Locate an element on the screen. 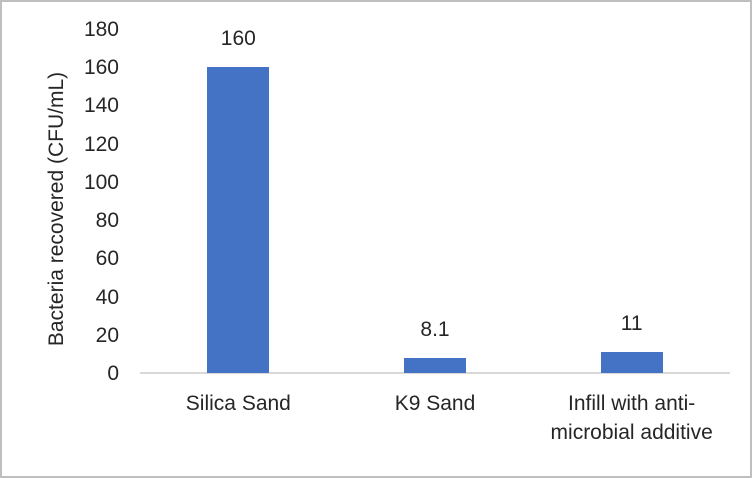  data-label: 160 is located at coordinates (238, 39).